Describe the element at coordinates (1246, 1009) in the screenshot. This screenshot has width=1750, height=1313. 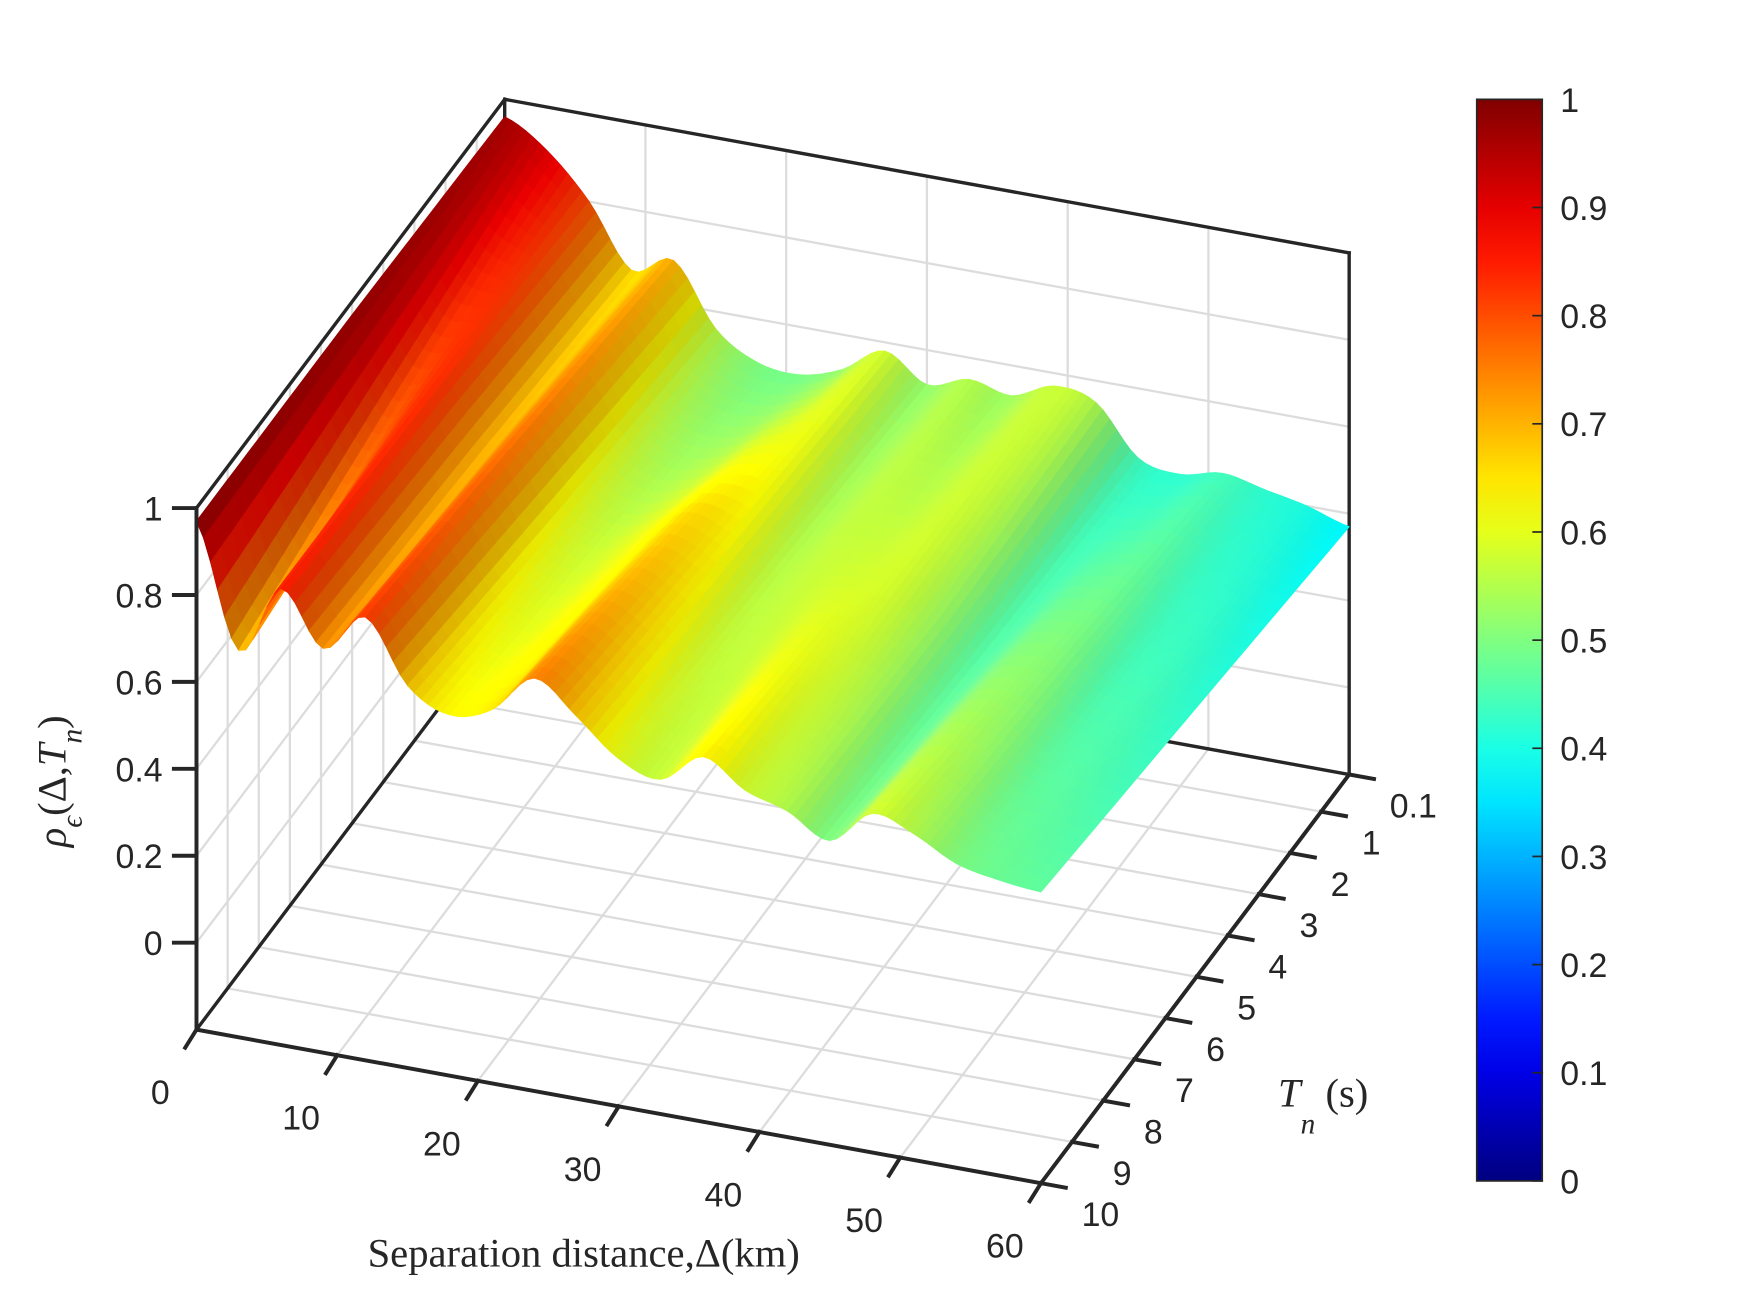
I see `y-tick-label: 5` at that location.